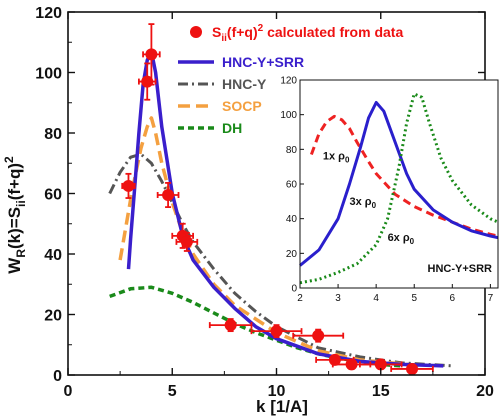 This screenshot has width=500, height=420. I want to click on legend-scatter-label-sub: ii, so click(224, 38).